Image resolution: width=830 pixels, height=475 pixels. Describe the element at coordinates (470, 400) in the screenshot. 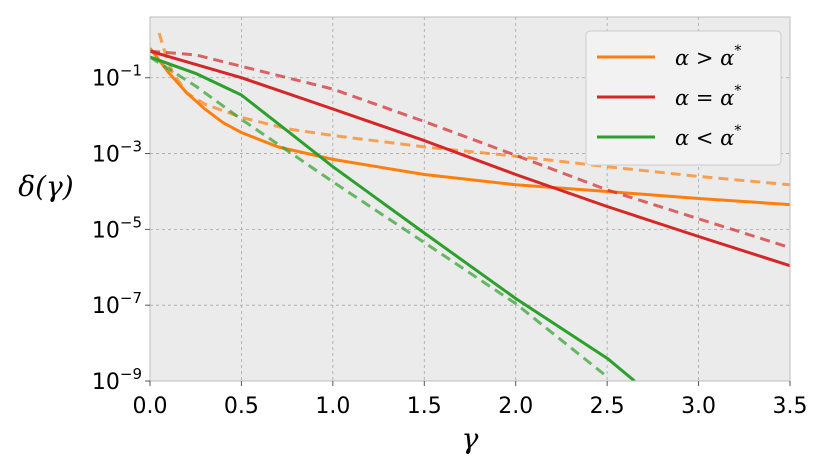

I see `x-axis-ticks: 0.0 0.5 1.0 1.5 2.0 2.5 3.0 3.5` at that location.